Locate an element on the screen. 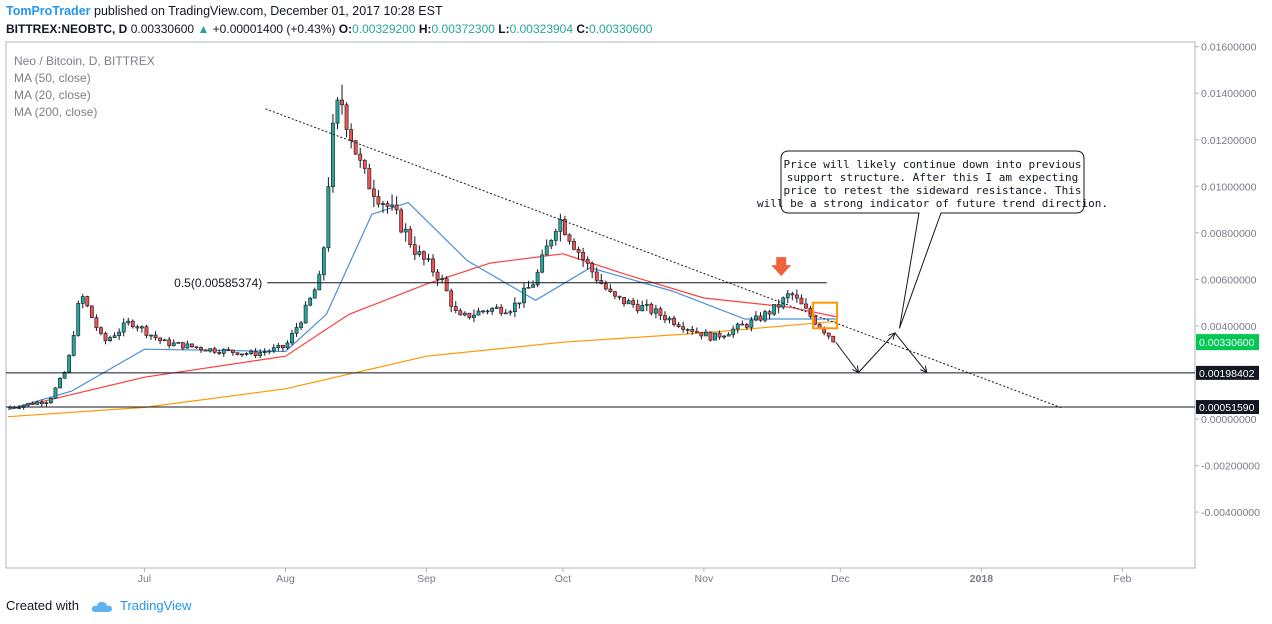 This screenshot has width=1272, height=624. legend-ma200: MA (200, close) is located at coordinates (55, 112).